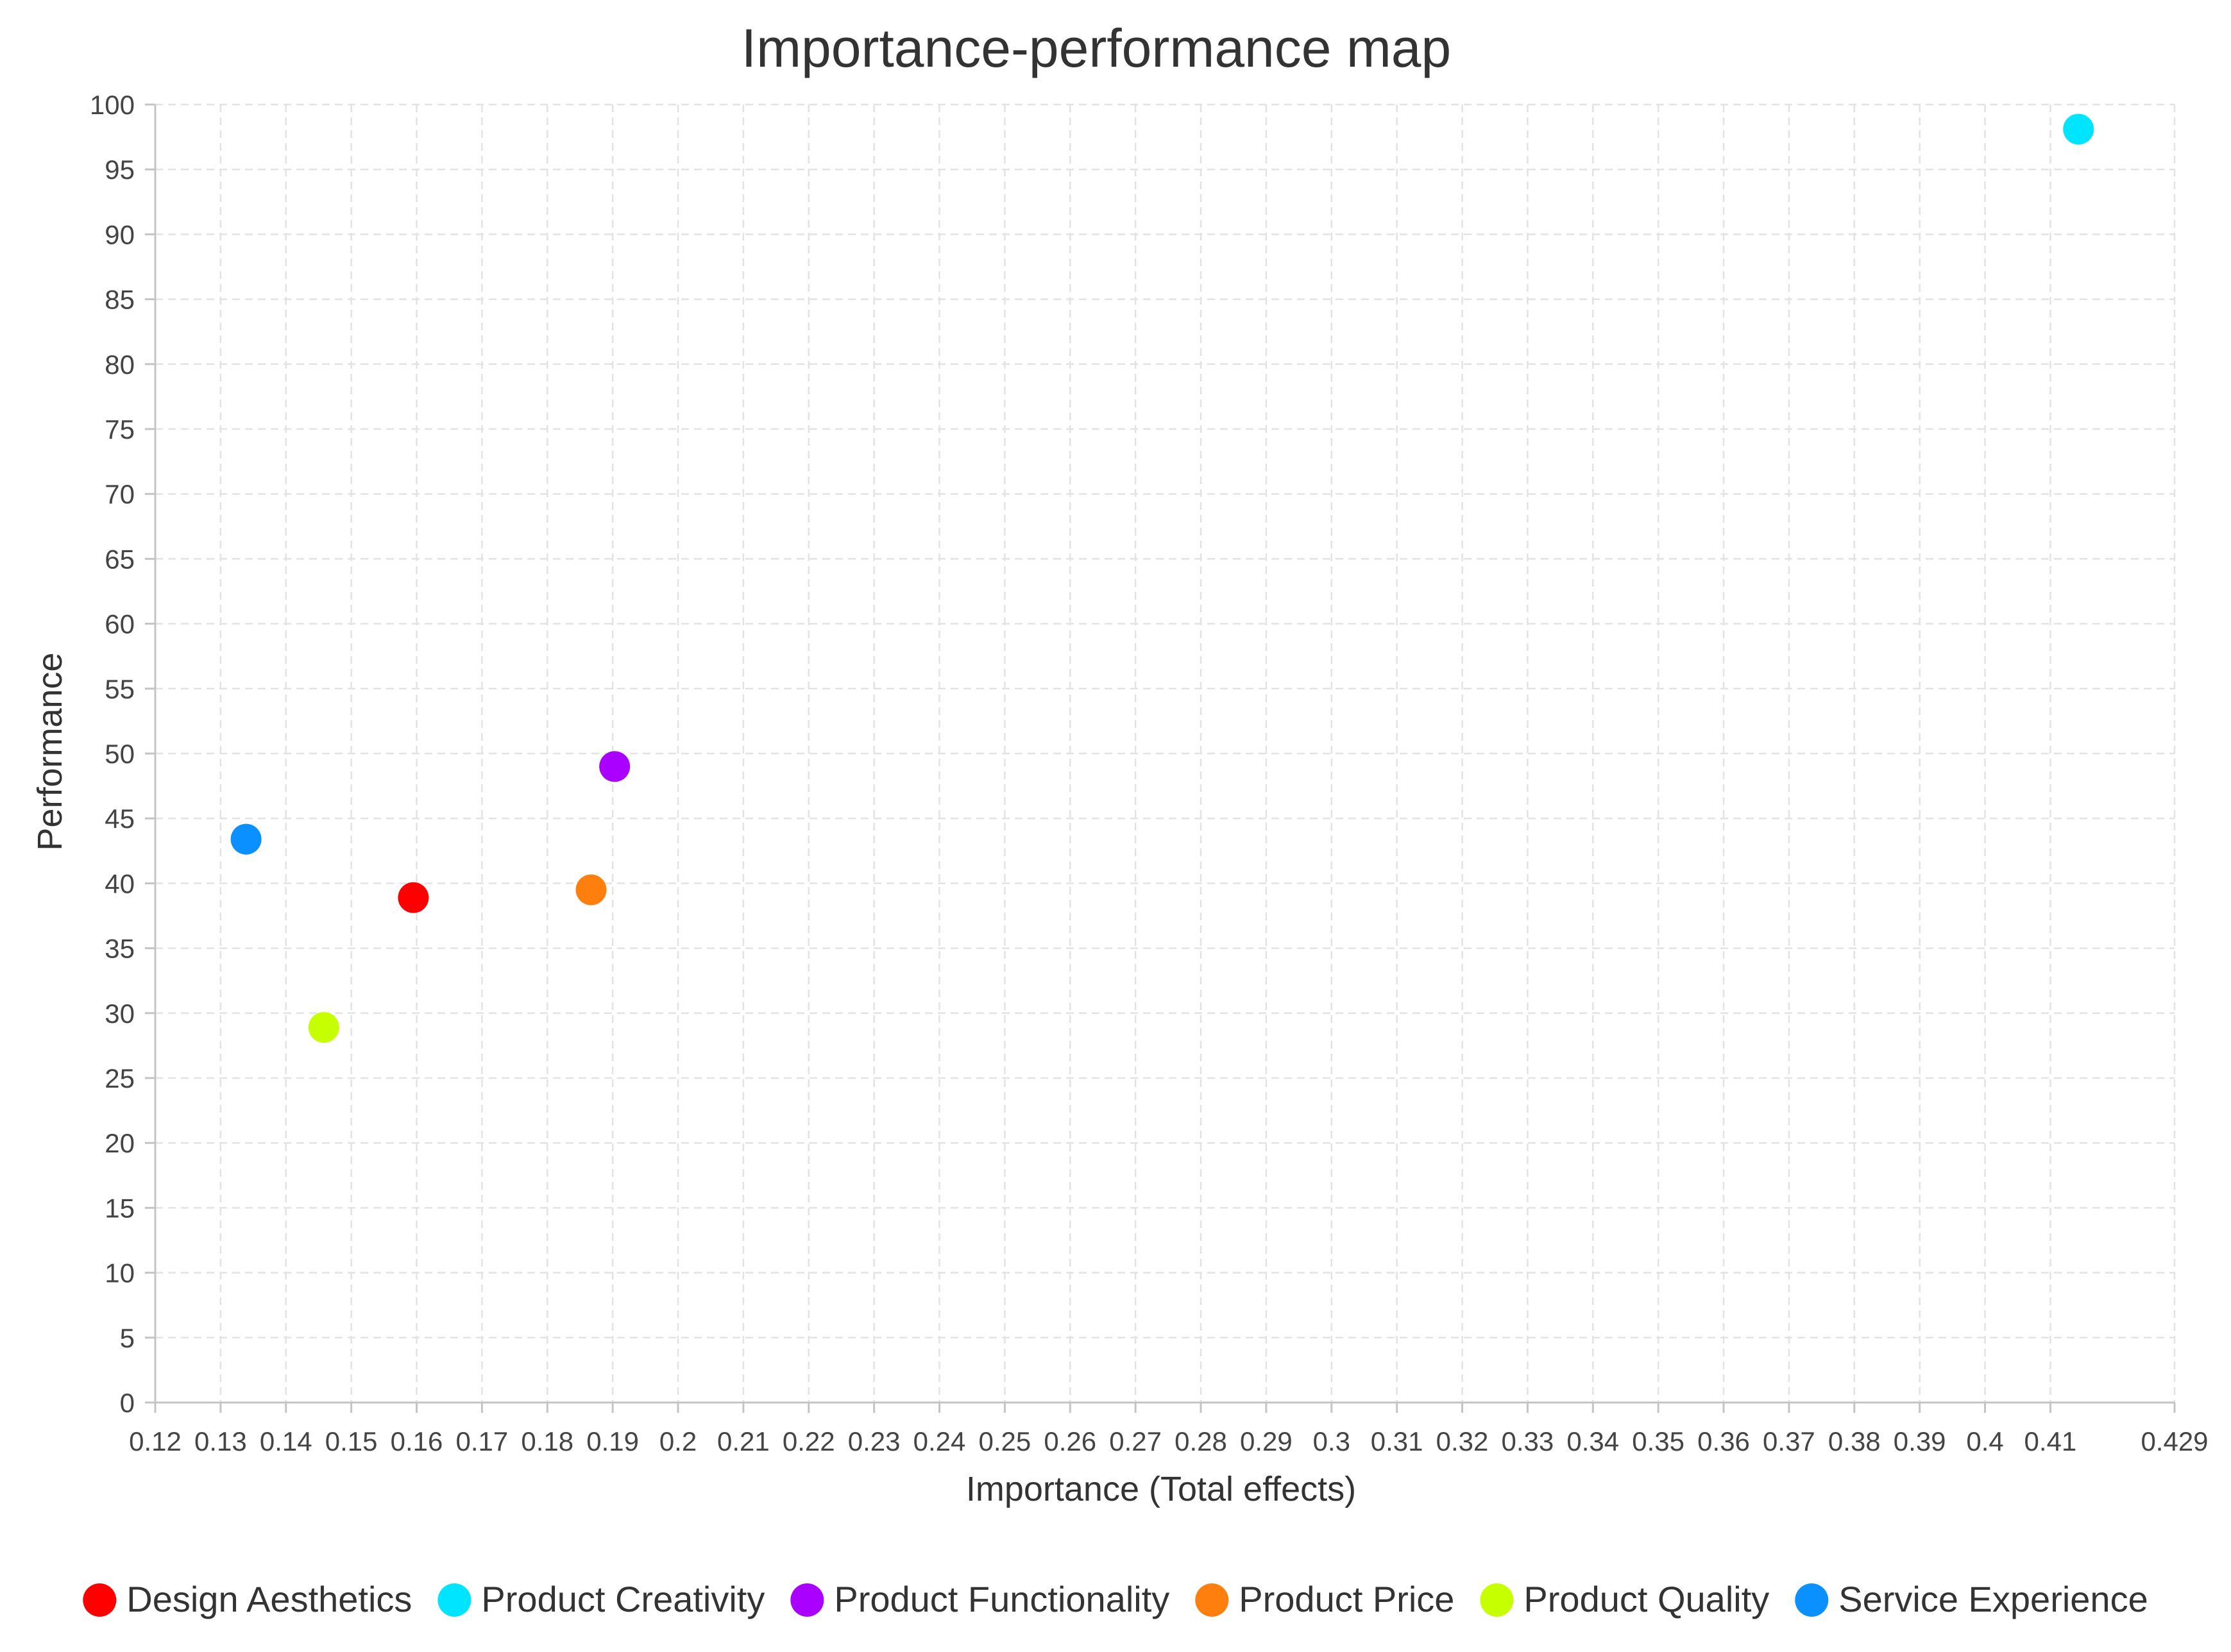 Image resolution: width=2231 pixels, height=1652 pixels. Describe the element at coordinates (120, 170) in the screenshot. I see `y-tick-label: 95` at that location.